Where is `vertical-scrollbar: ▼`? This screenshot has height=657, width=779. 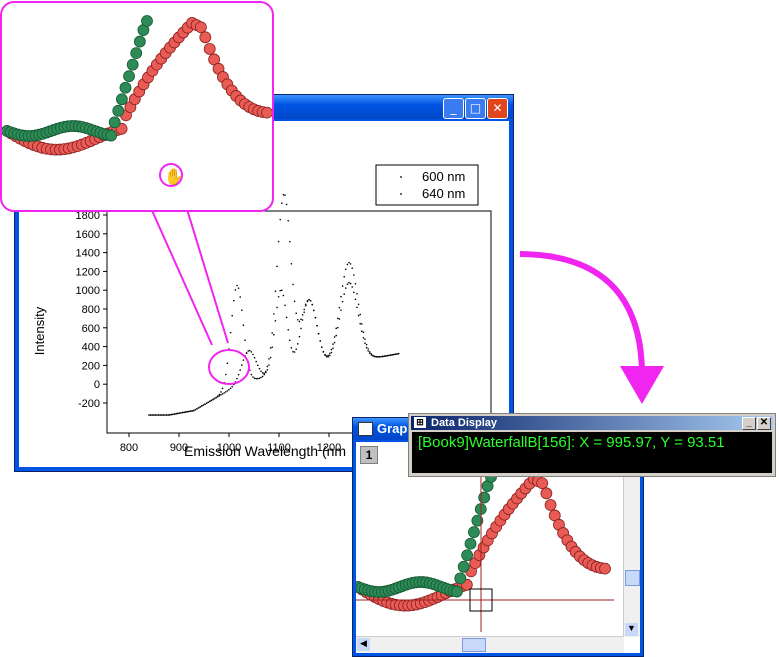
vertical-scrollbar: ▼ is located at coordinates (631, 539).